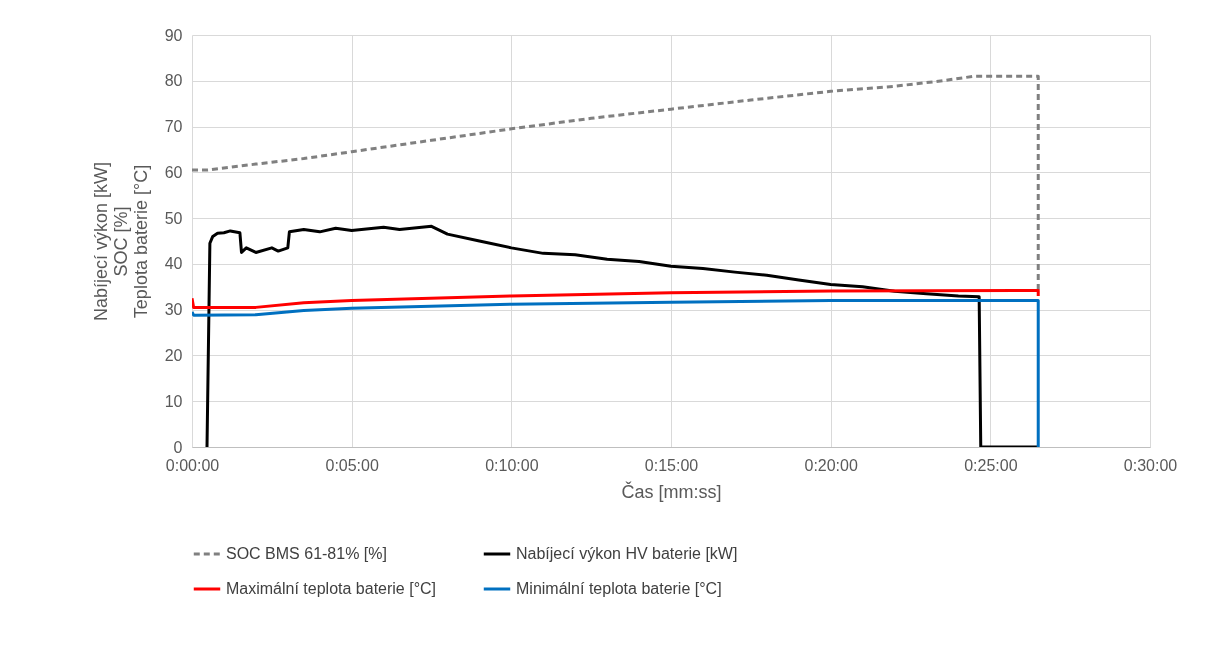 The height and width of the screenshot is (664, 1222). What do you see at coordinates (173, 310) in the screenshot?
I see `y-tick-label: 30` at bounding box center [173, 310].